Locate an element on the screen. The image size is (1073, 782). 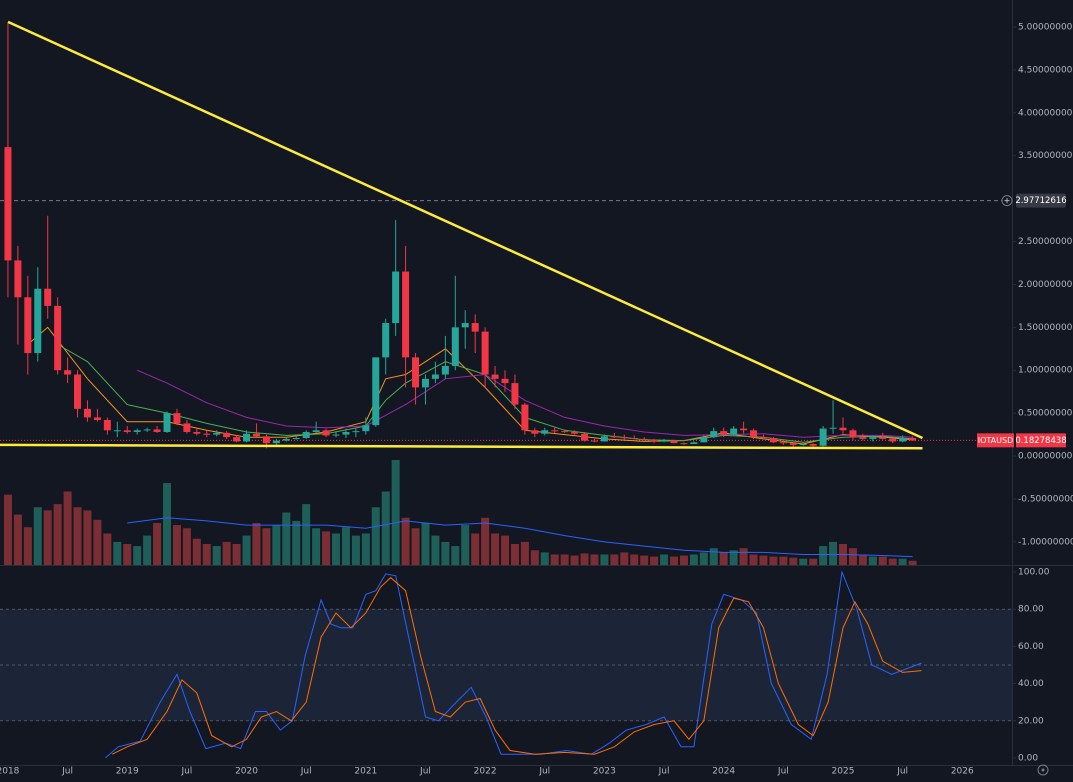
settings-icon is located at coordinates (1043, 770).